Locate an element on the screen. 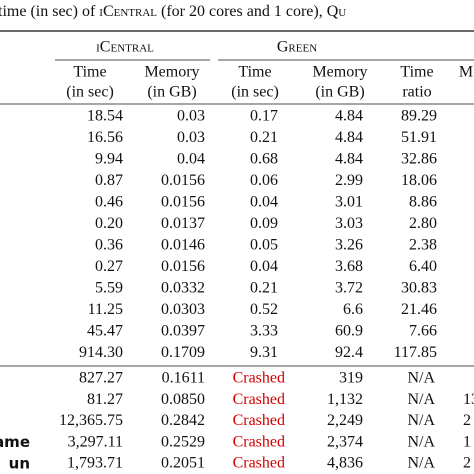 The width and height of the screenshot is (474, 474). column-header: ratio is located at coordinates (416, 92).